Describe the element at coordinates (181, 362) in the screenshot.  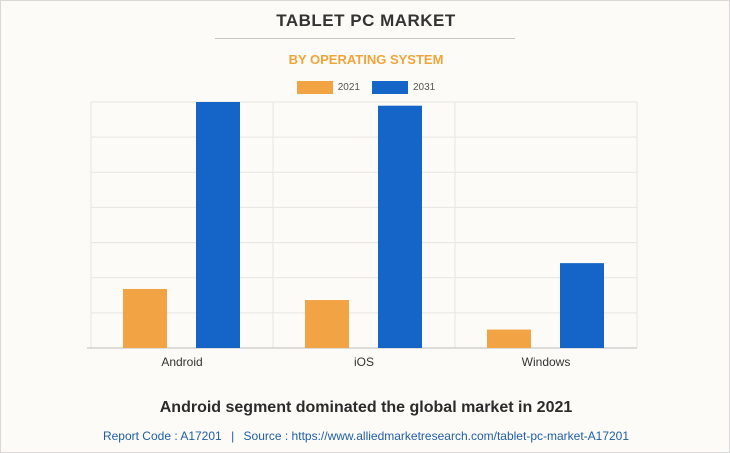
I see `x-tick-label: Android` at that location.